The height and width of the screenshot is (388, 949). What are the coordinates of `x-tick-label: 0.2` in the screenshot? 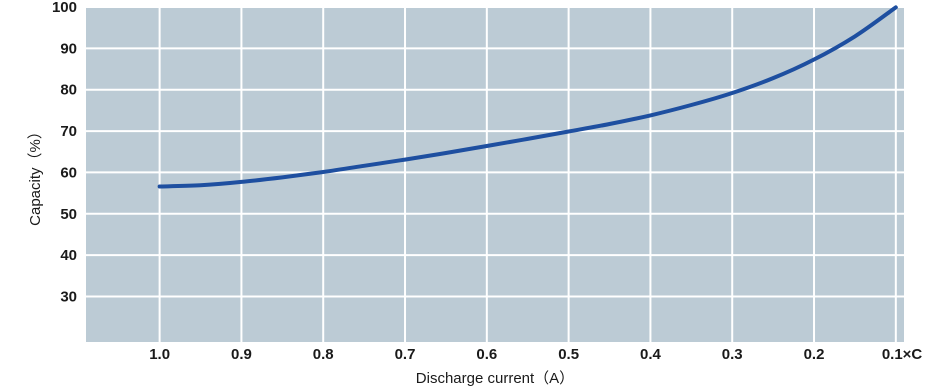 It's located at (814, 354).